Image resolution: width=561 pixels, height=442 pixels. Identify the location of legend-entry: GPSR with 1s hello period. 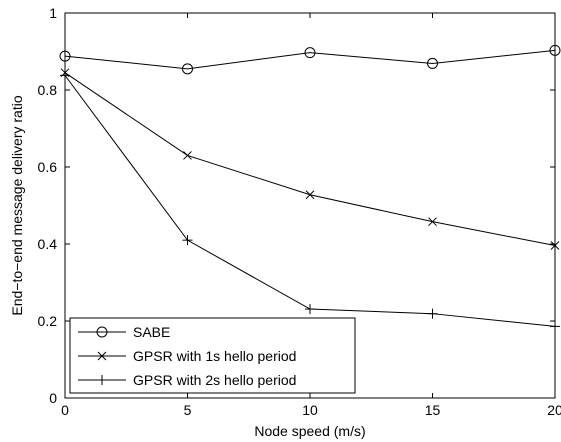
(187, 356).